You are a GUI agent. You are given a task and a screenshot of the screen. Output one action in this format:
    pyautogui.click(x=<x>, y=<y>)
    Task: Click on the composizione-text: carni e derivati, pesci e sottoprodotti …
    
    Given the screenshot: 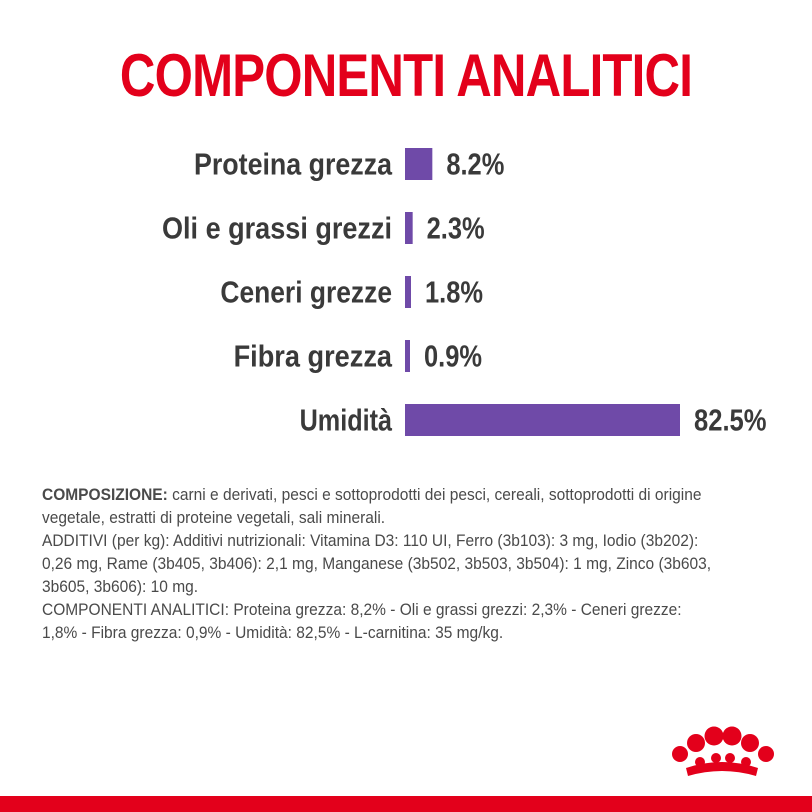 What is the action you would take?
    pyautogui.click(x=372, y=506)
    